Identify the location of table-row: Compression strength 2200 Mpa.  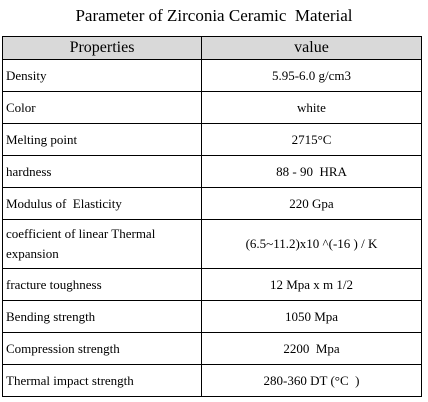
(212, 348).